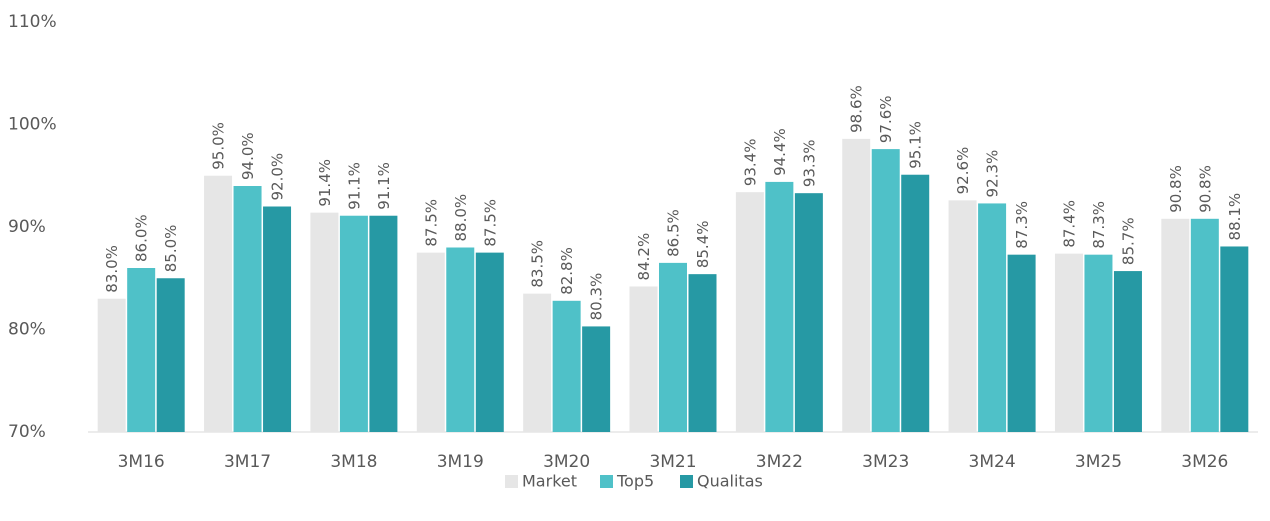  What do you see at coordinates (141, 462) in the screenshot?
I see `x-tick-label: 3M16` at bounding box center [141, 462].